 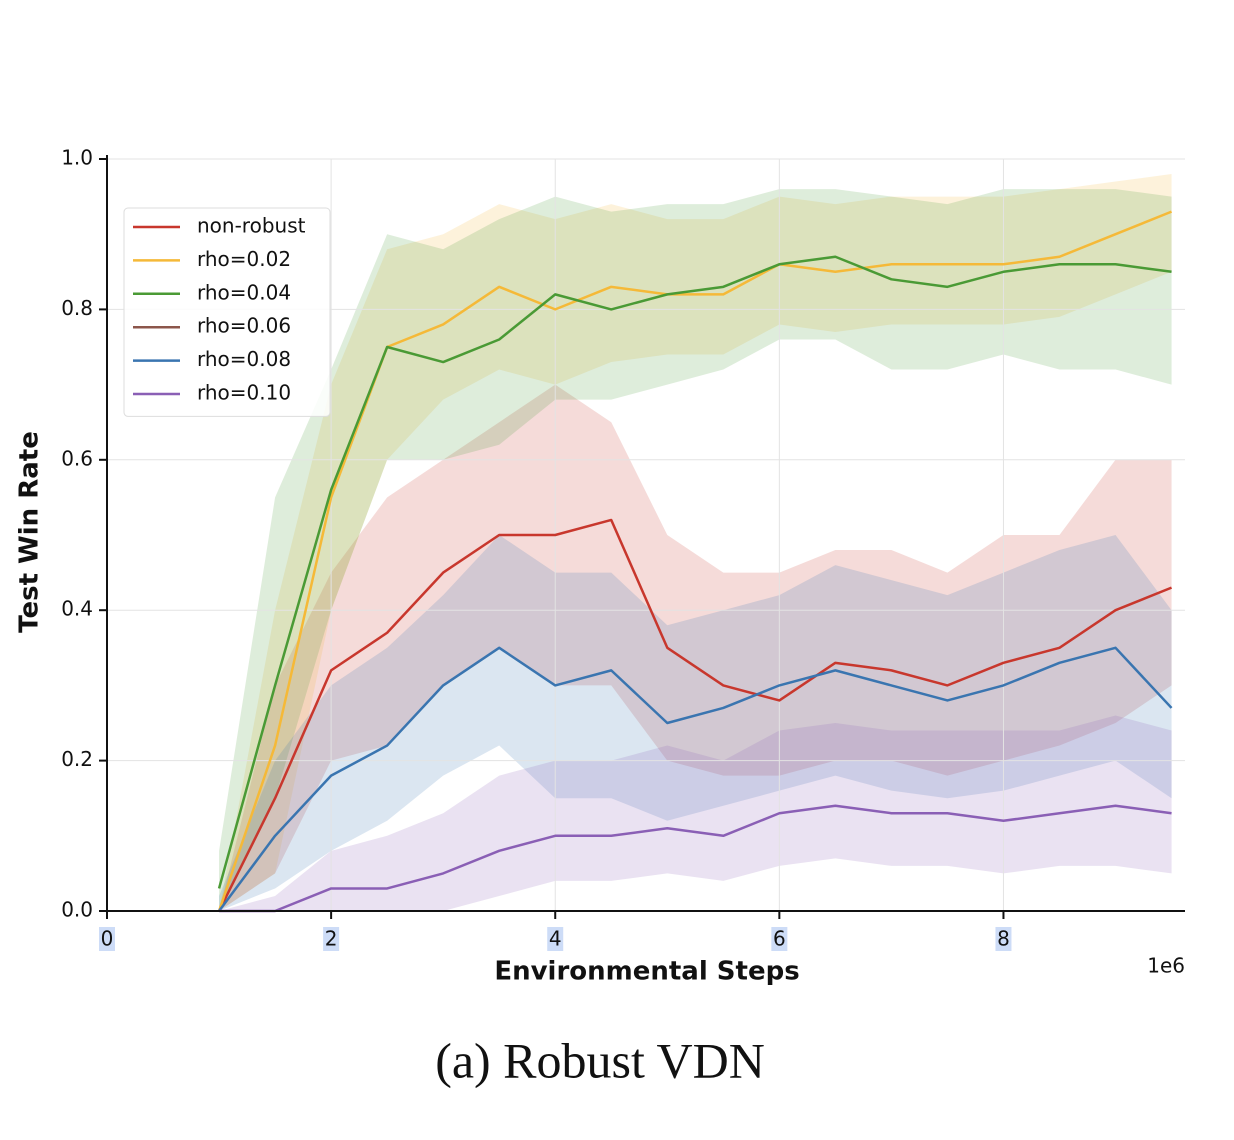 I want to click on legend-label: rho=0.06, so click(x=244, y=326).